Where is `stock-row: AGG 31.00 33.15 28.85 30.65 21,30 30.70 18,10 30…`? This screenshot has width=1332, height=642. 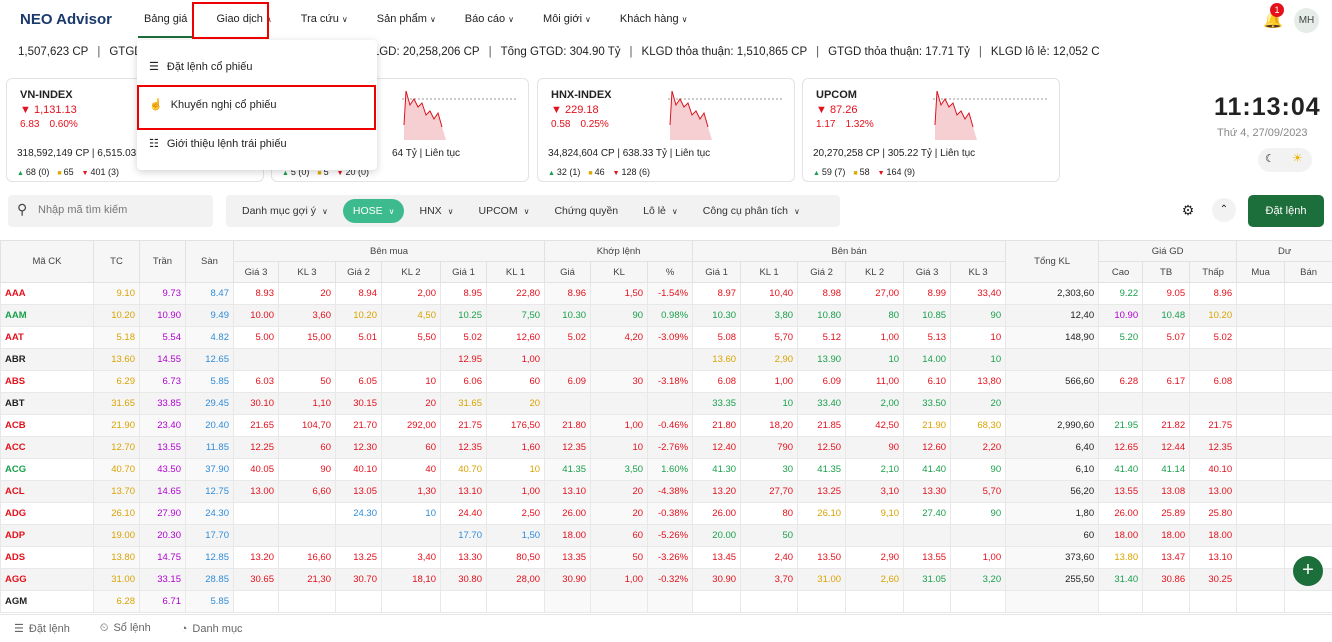
stock-row: AGG 31.00 33.15 28.85 30.65 21,30 30.70 18,10 30… is located at coordinates (666, 579).